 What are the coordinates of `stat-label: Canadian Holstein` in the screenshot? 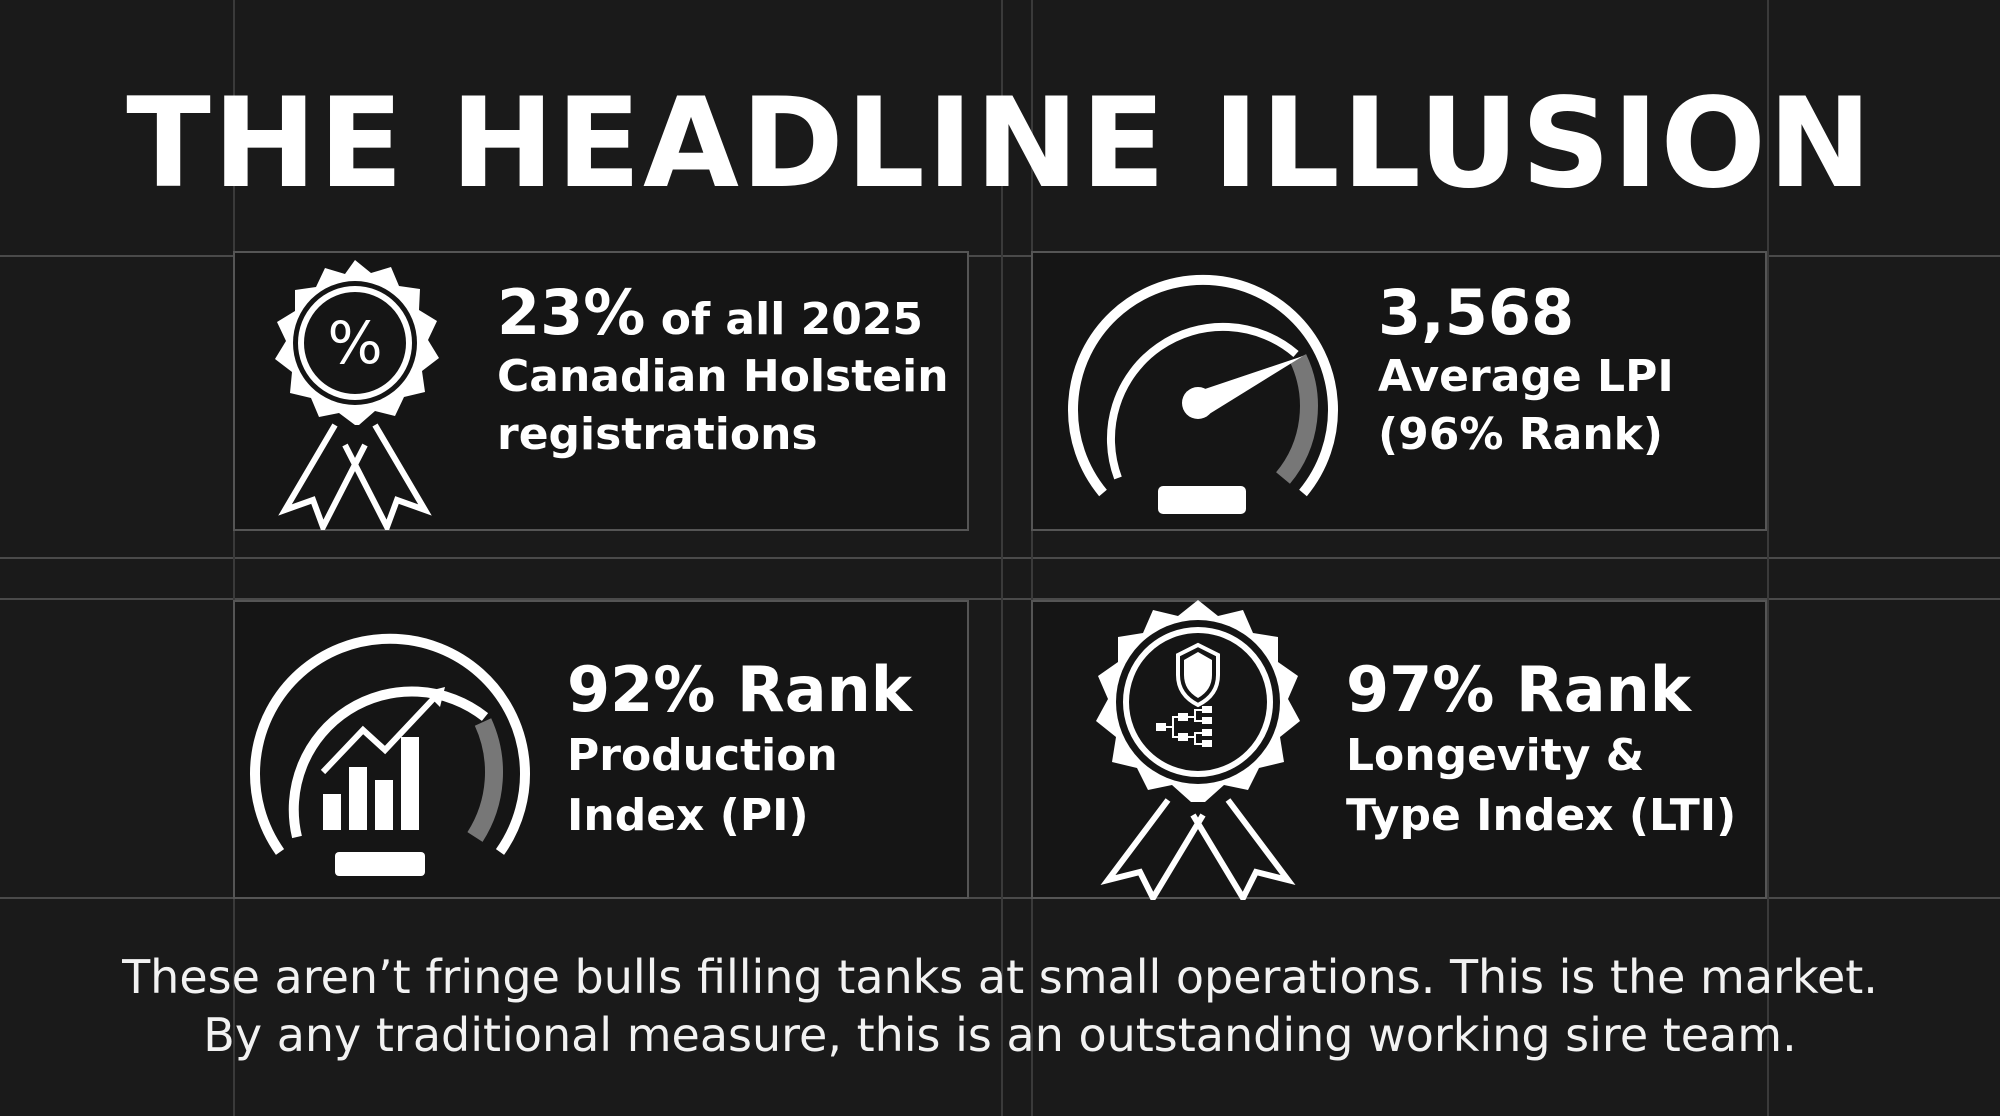 It's located at (723, 376).